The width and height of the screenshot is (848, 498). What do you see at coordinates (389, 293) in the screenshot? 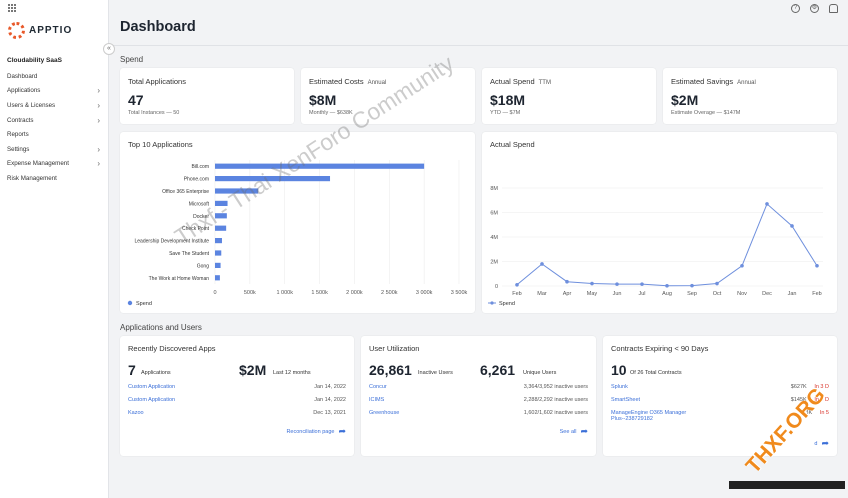
I see `x-tick-label: 2 500k` at bounding box center [389, 293].